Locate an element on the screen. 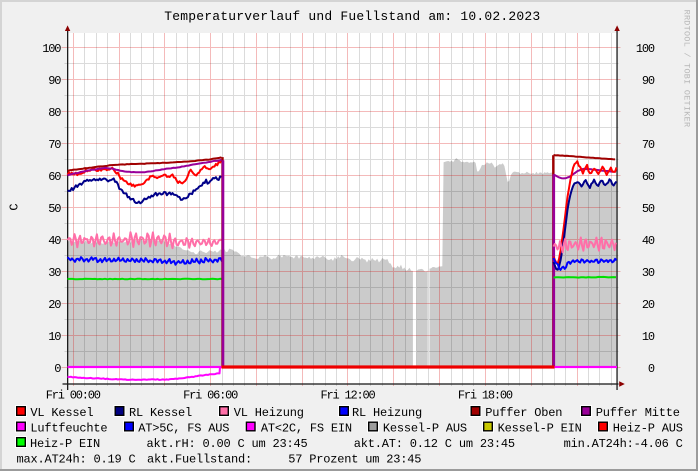 The height and width of the screenshot is (471, 698). svg-text: 57 Prozent um 23:45 is located at coordinates (354, 459).